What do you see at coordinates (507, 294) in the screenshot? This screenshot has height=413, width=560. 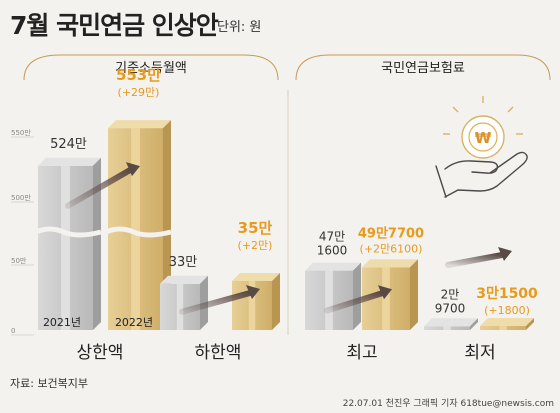 I see `value-label-after: 3만1500` at bounding box center [507, 294].